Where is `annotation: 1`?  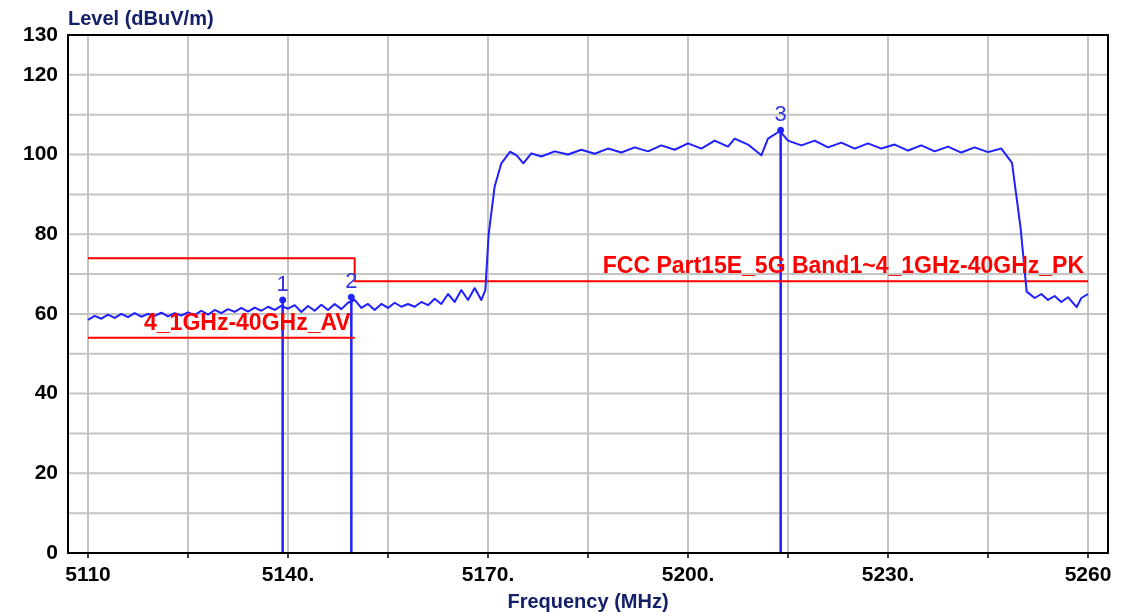
annotation: 1 is located at coordinates (282, 284).